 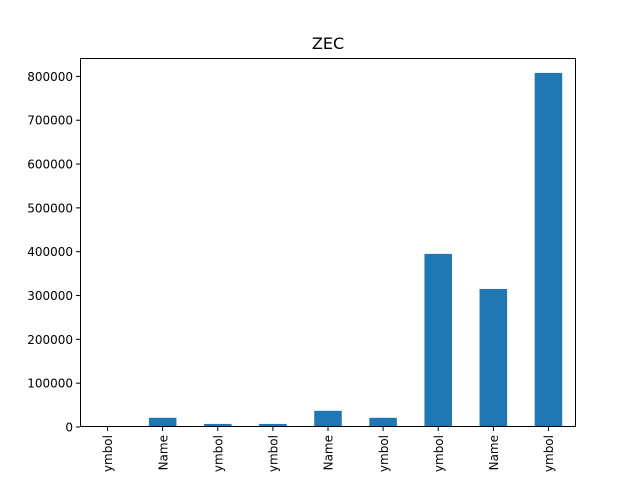 What do you see at coordinates (50, 208) in the screenshot?
I see `y-tick-label: 500000` at bounding box center [50, 208].